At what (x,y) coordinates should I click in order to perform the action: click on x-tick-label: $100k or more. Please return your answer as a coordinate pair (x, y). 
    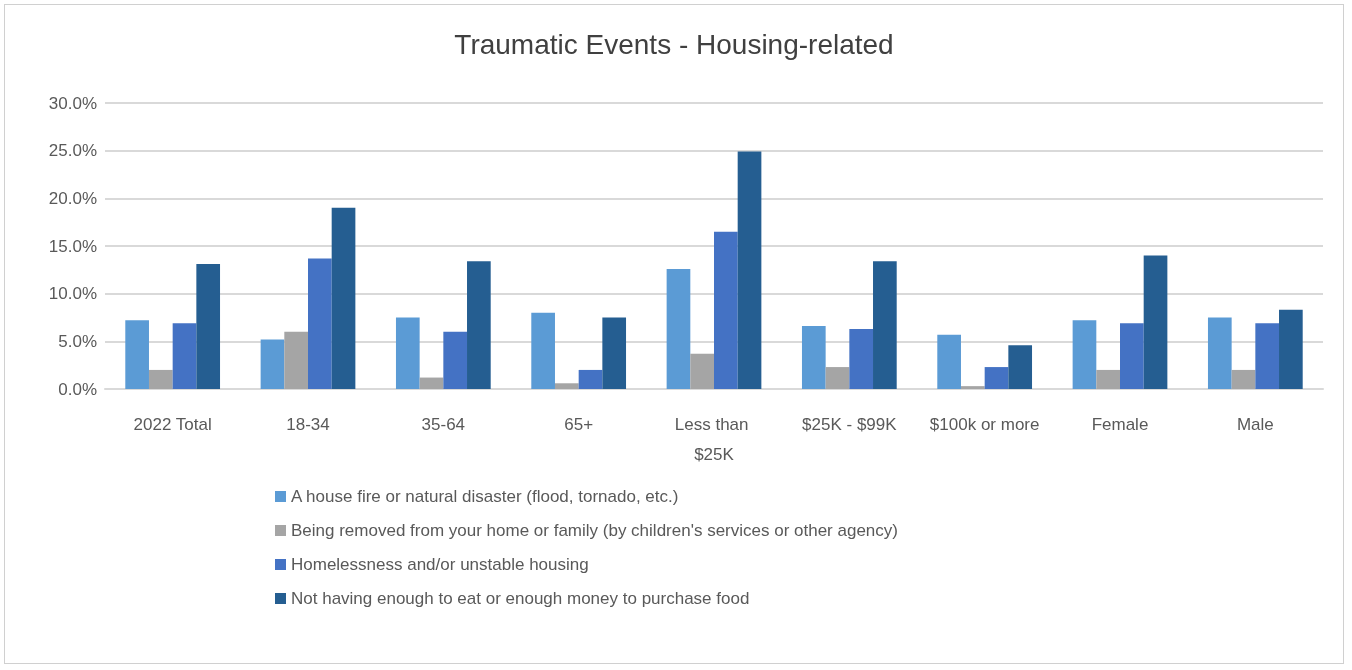
    Looking at the image, I should click on (984, 424).